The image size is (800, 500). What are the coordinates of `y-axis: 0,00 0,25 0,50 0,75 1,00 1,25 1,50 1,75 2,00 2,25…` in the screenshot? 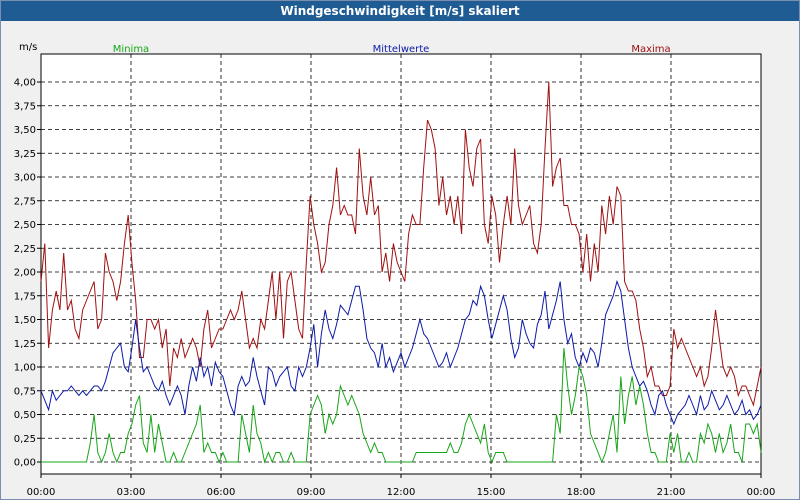 It's located at (27, 273).